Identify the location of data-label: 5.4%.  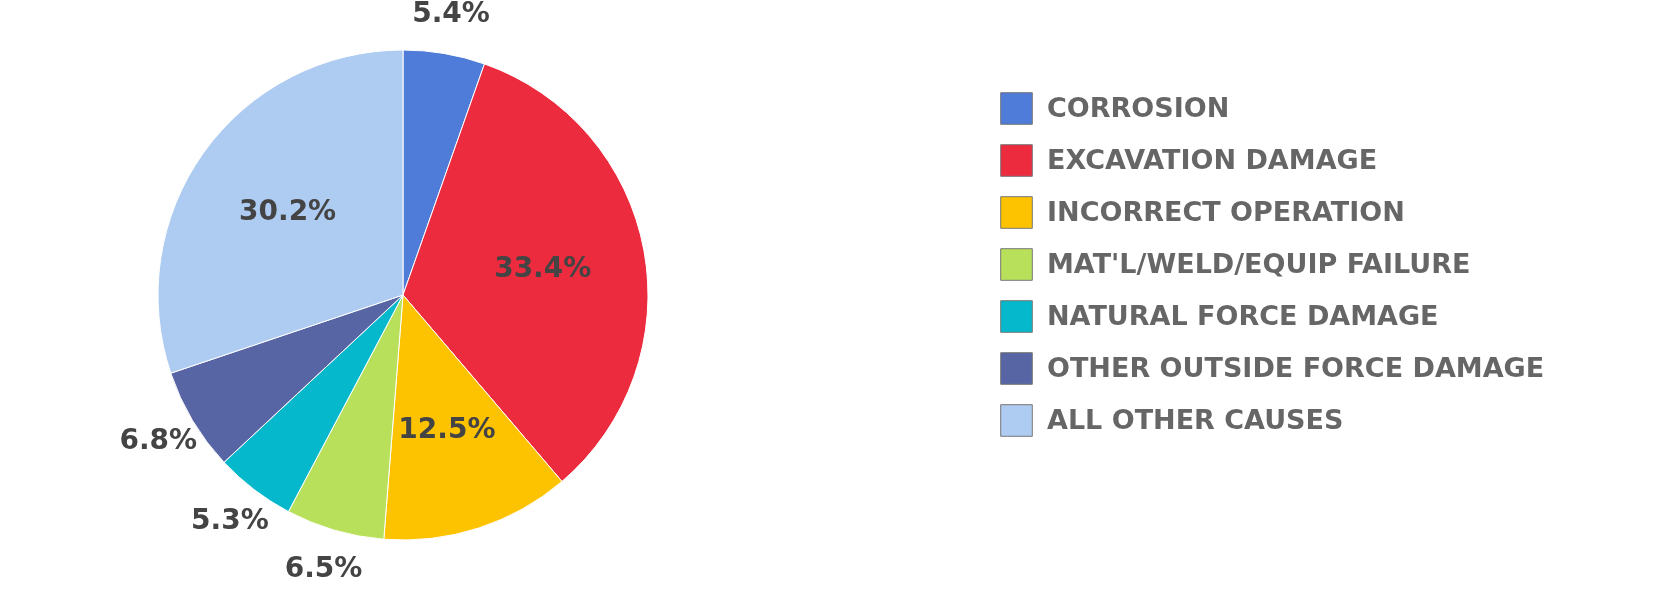
(451, 15).